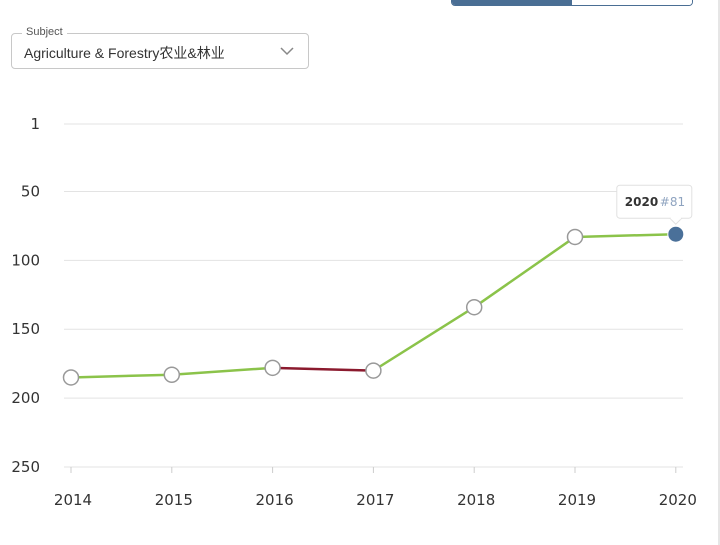 This screenshot has height=545, width=720. Describe the element at coordinates (512, 2) in the screenshot. I see `view-toggle-active` at that location.